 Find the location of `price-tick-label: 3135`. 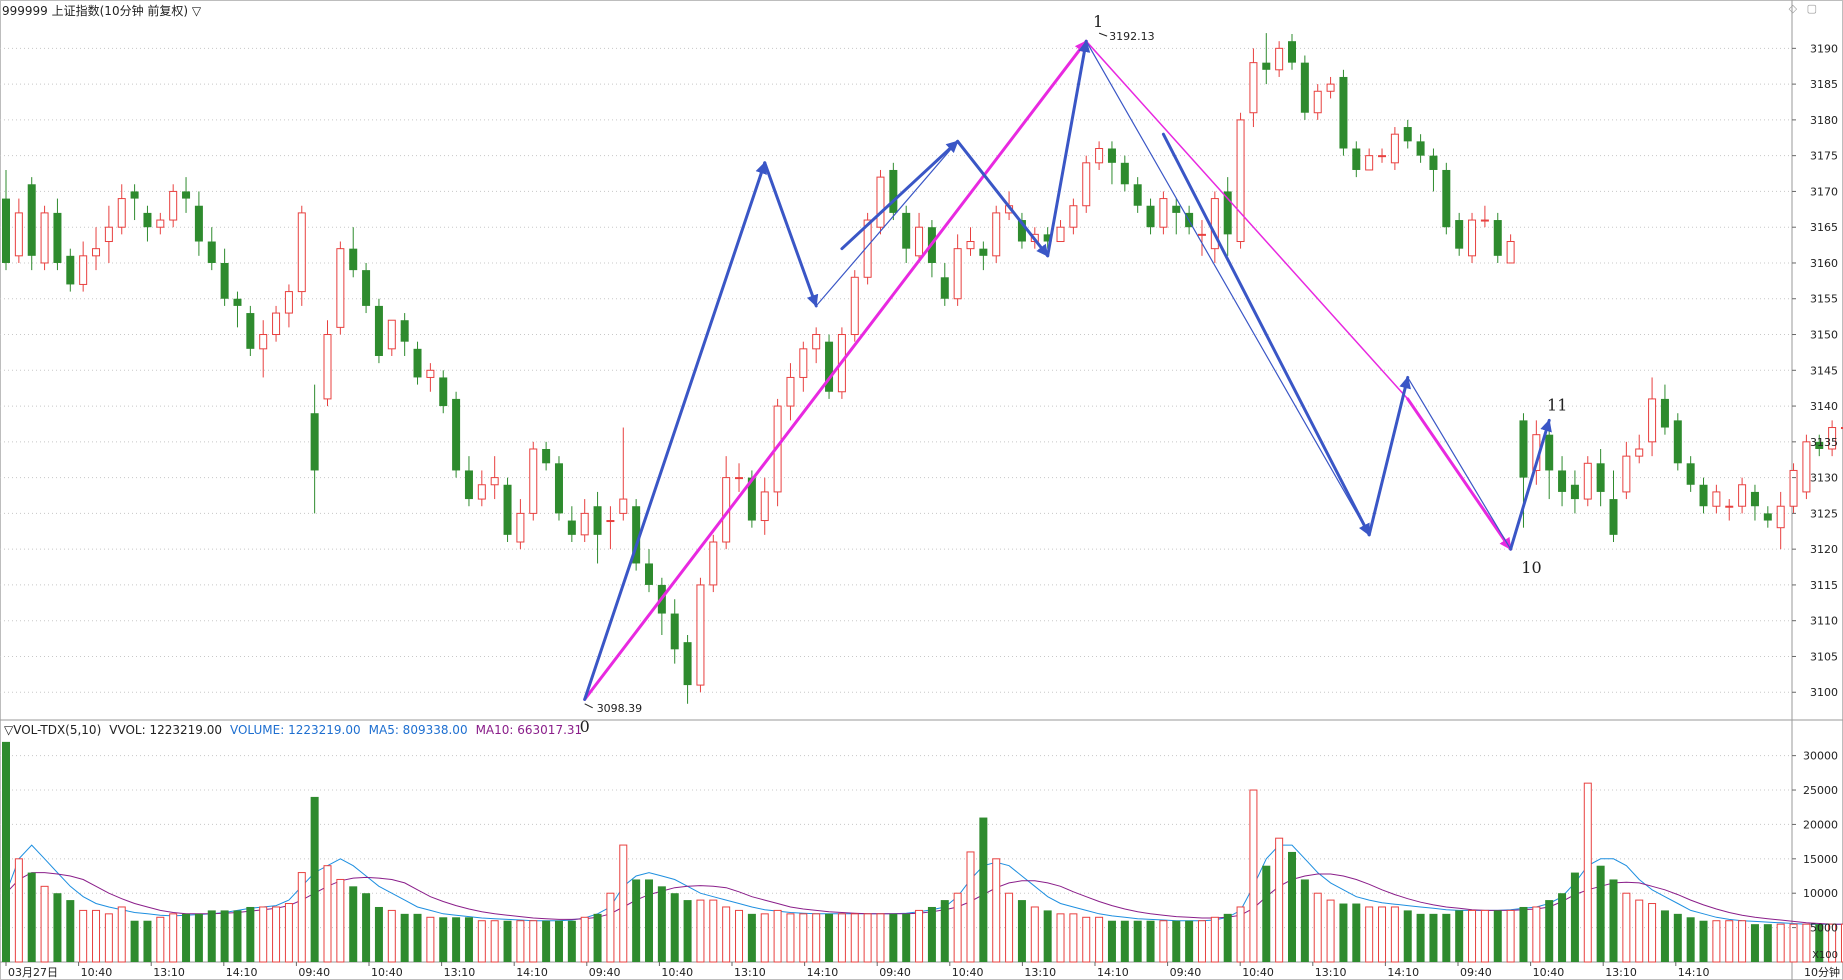

price-tick-label: 3135 is located at coordinates (1824, 442).